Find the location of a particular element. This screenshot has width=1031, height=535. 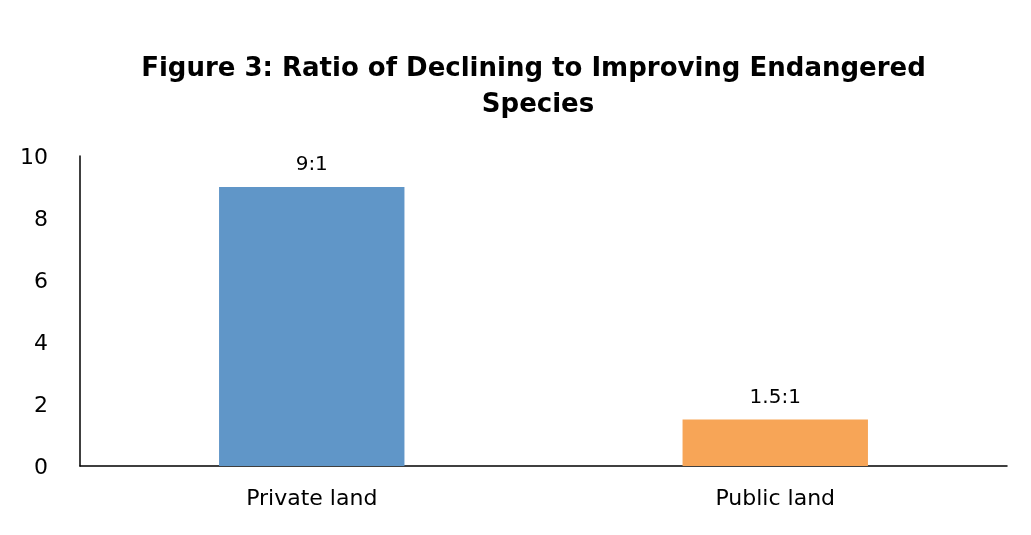

data-label: 1.5:1 is located at coordinates (775, 395).